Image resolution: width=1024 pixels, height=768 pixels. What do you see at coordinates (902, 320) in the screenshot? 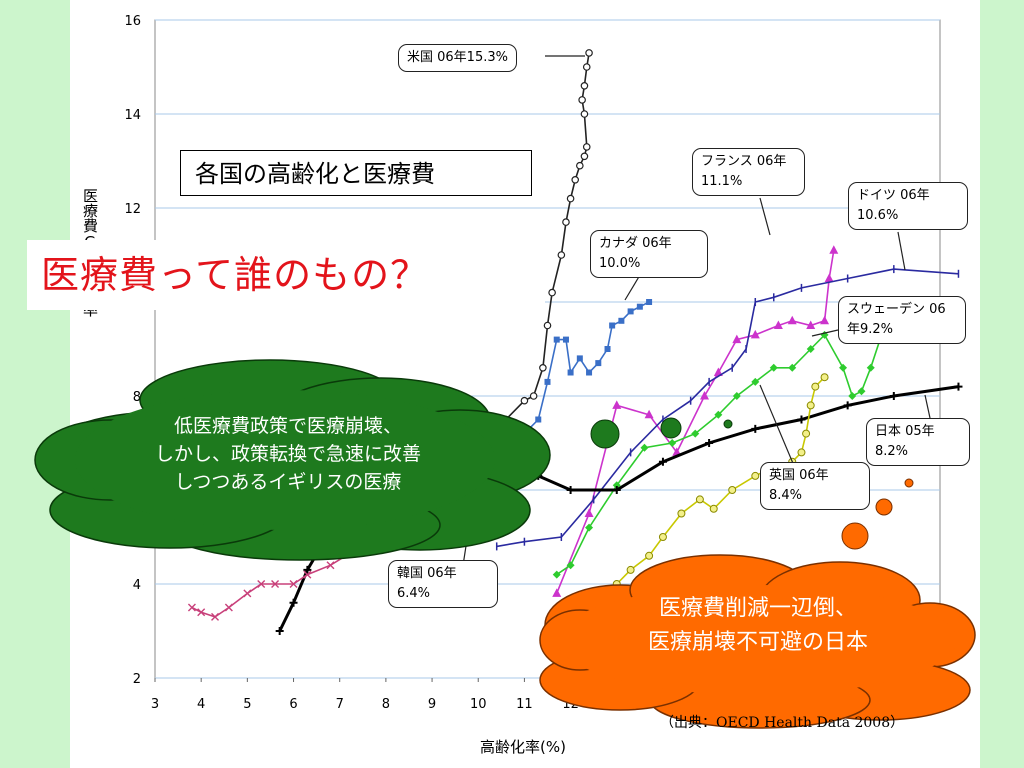
I see `callout-sweden: スウェーデン 06年9.2%` at bounding box center [902, 320].